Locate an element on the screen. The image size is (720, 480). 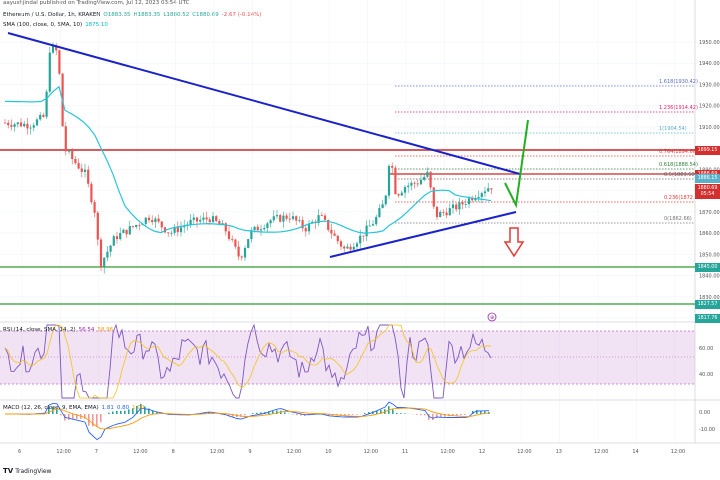
change-value: -2.67 (-0.14%) is located at coordinates (241, 15).